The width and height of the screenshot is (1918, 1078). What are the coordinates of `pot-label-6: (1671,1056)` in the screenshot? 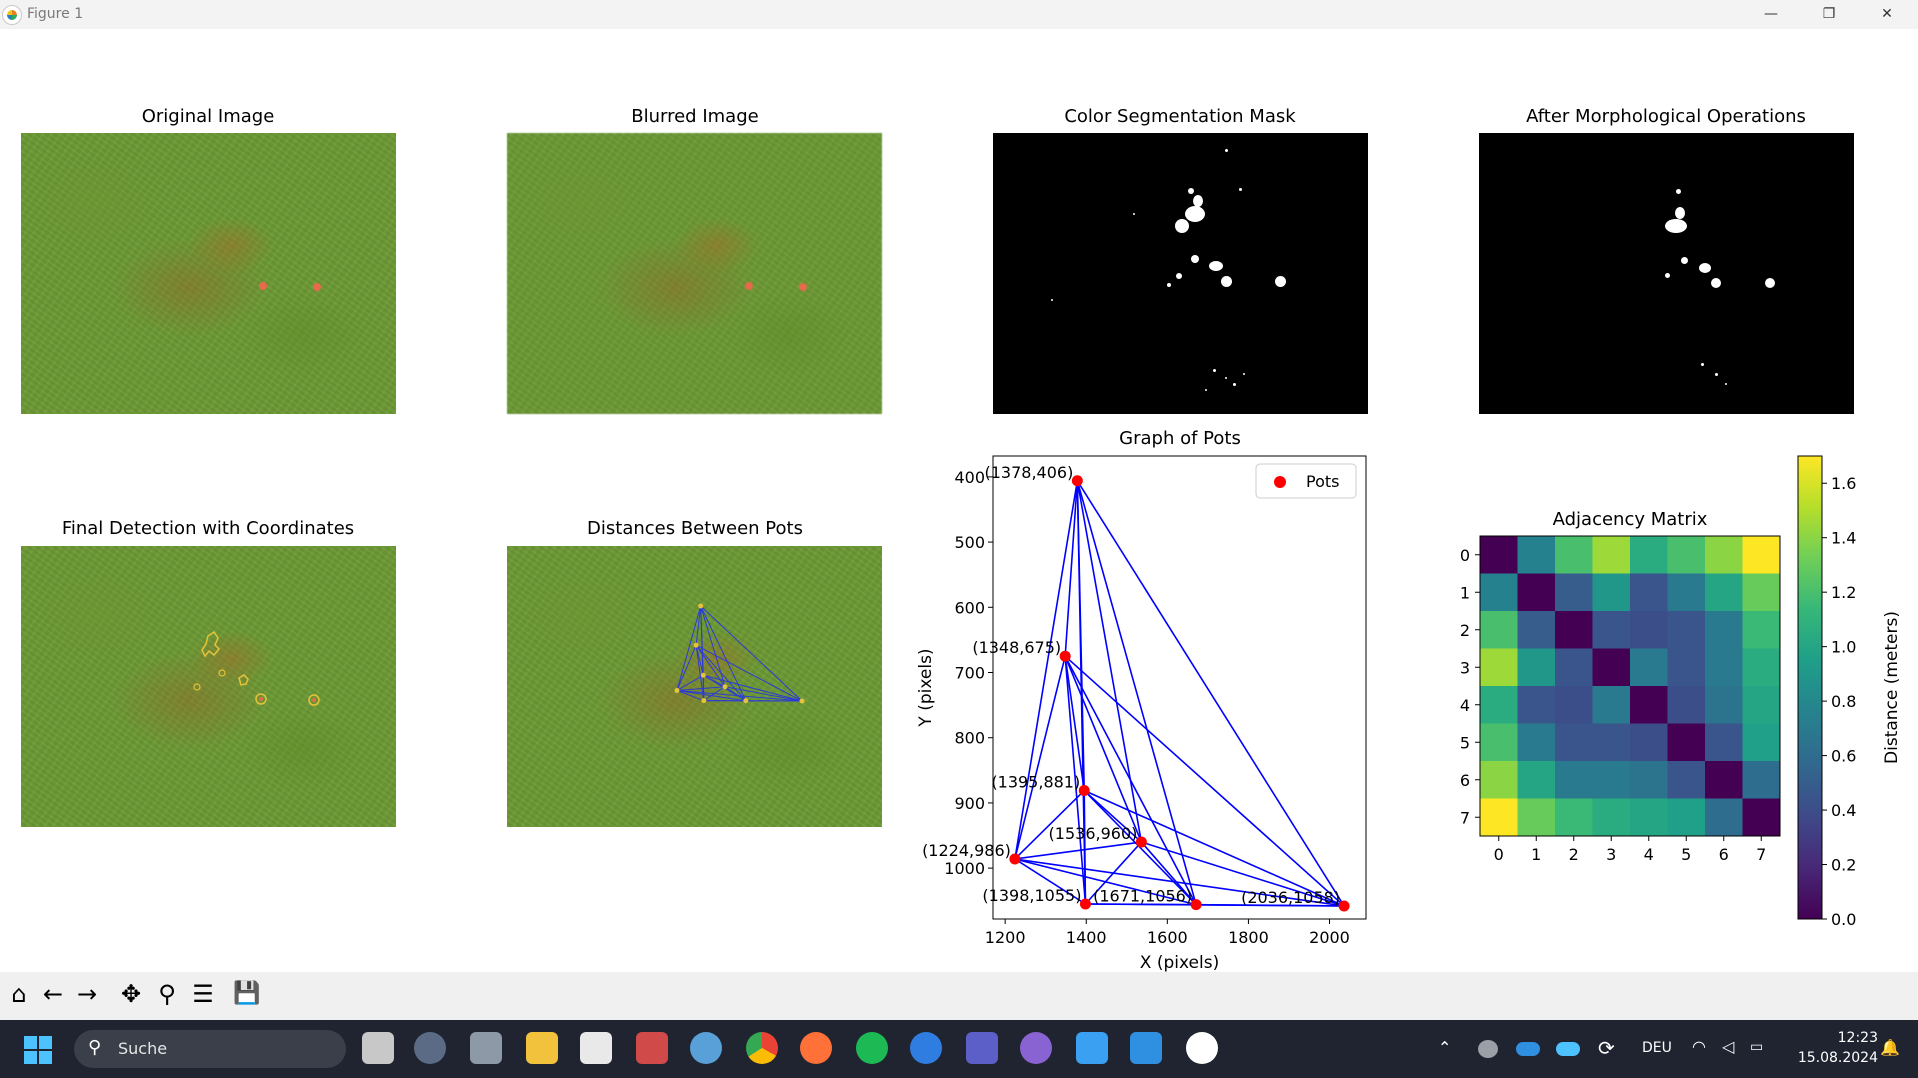 It's located at (1142, 896).